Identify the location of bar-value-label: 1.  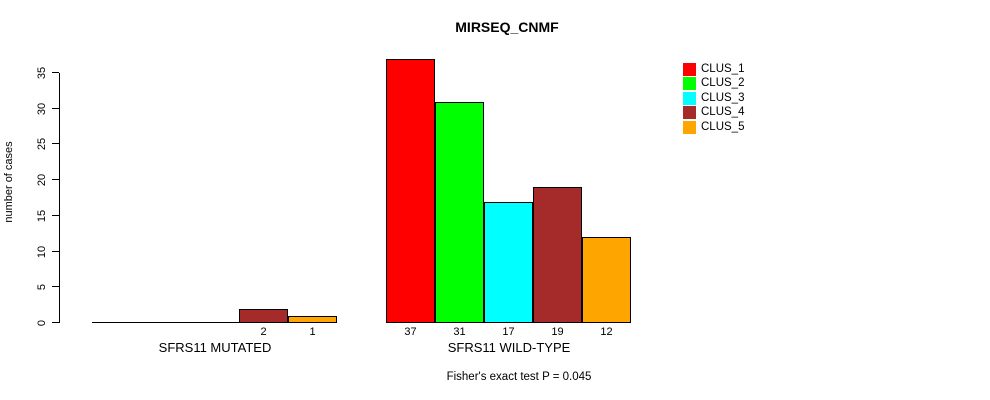
(312, 332).